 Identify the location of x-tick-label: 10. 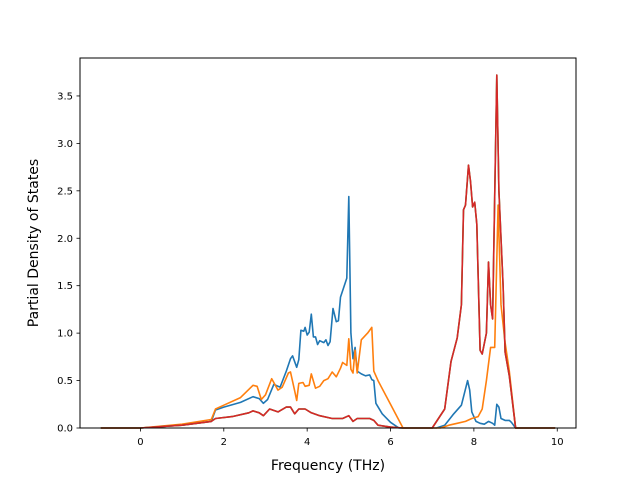
(557, 442).